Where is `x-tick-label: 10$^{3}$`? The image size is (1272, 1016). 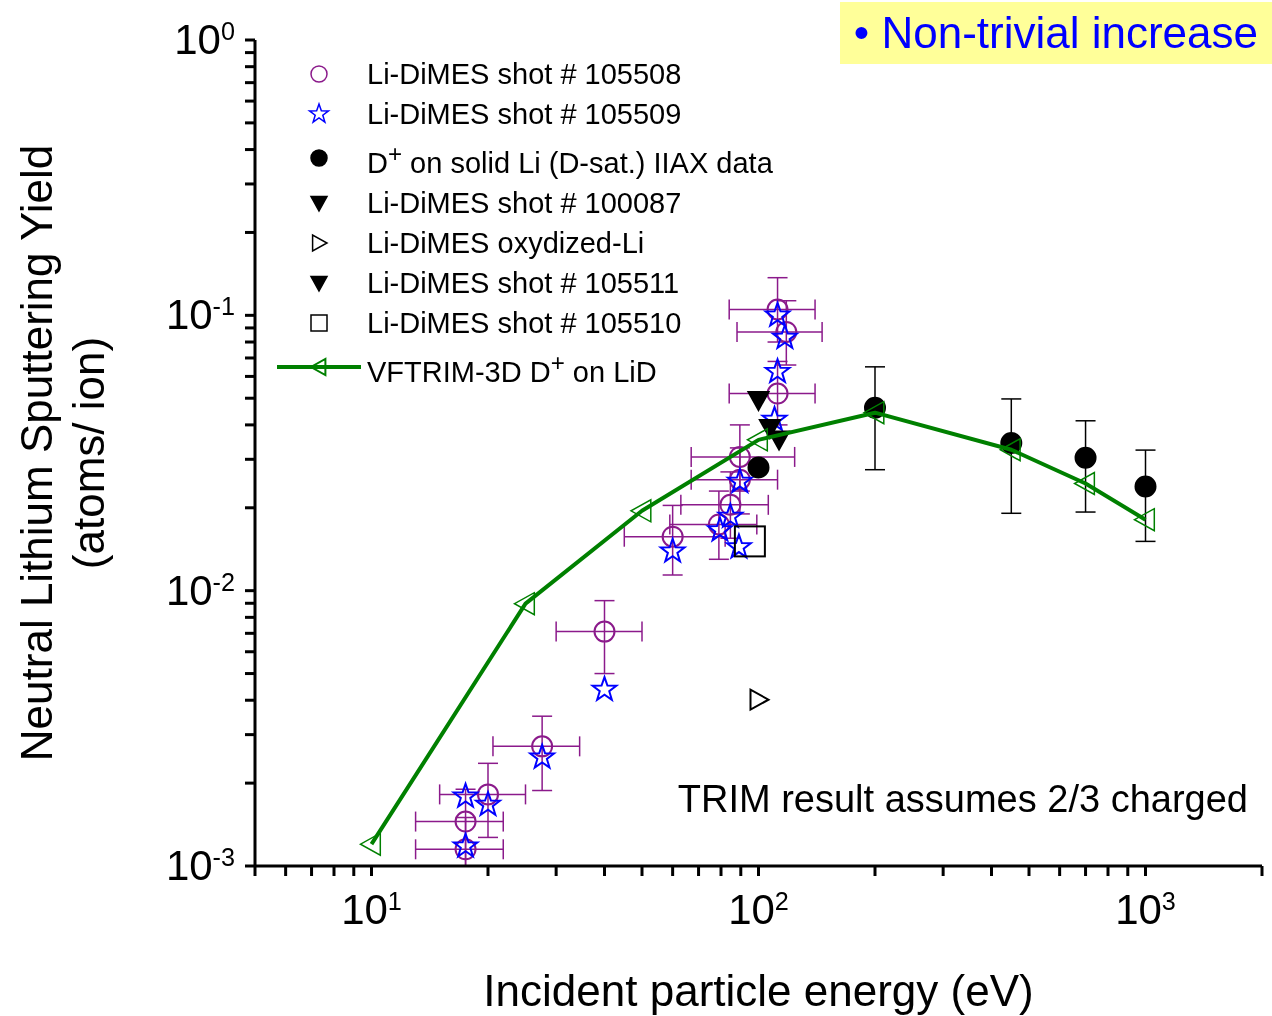 x-tick-label: 10$^{3}$ is located at coordinates (1145, 909).